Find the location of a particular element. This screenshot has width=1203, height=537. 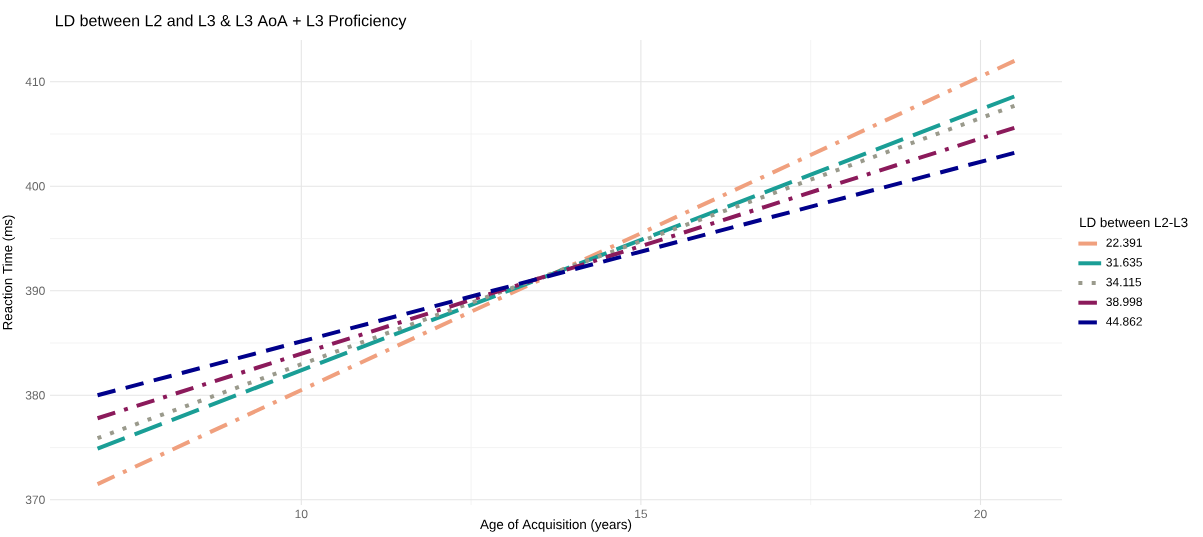

legend-label: 44.862 is located at coordinates (1124, 321).